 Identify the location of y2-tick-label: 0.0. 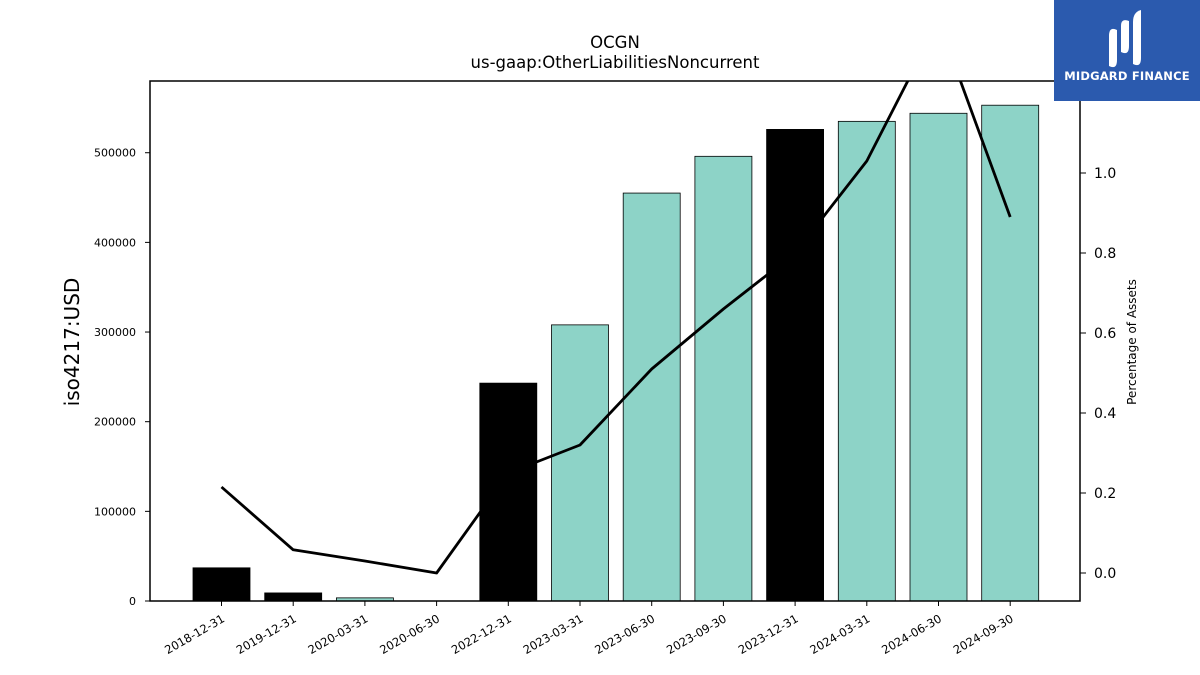
(1105, 574).